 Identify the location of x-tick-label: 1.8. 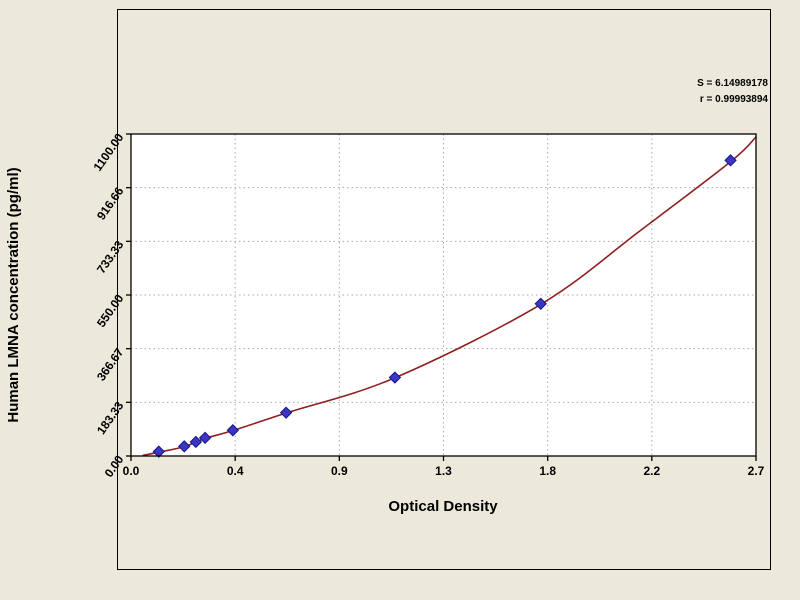
(547, 471).